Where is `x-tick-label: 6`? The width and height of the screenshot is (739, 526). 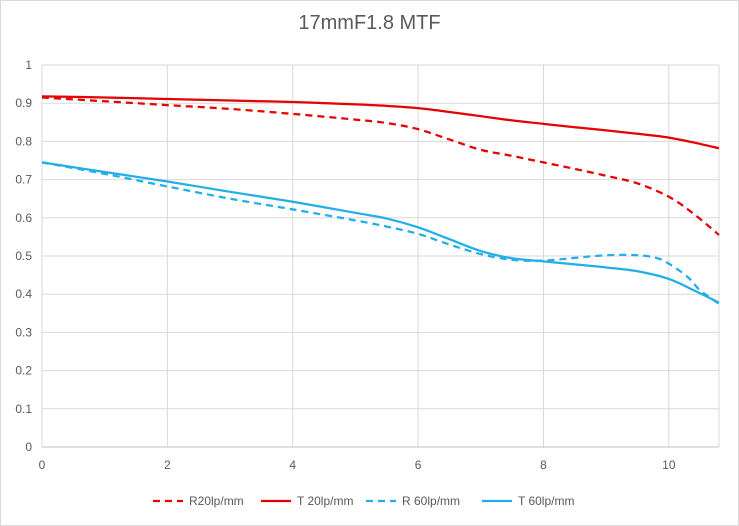
x-tick-label: 6 is located at coordinates (418, 465).